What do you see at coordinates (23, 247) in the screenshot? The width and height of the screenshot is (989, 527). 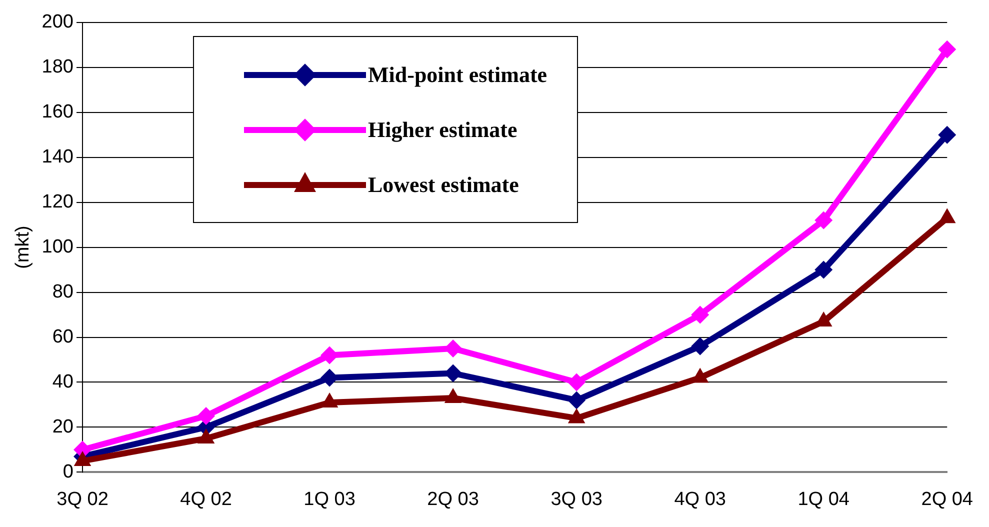 I see `y-axis-title: (mkt)` at bounding box center [23, 247].